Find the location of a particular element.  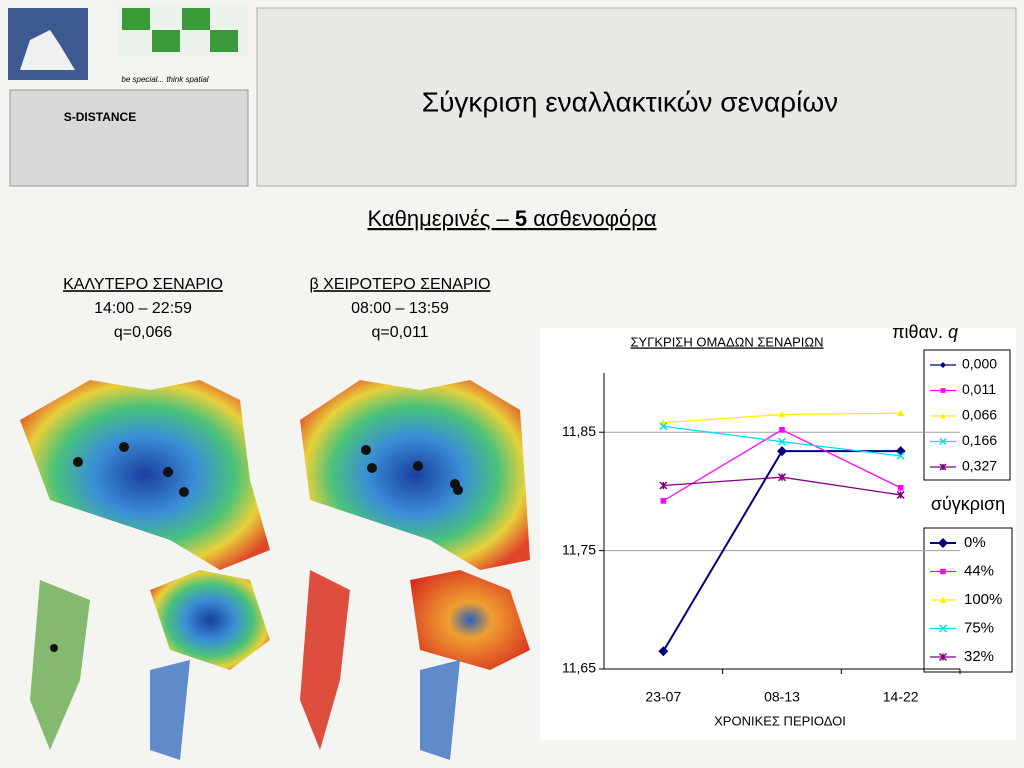

scenario-q: q=0,011 is located at coordinates (399, 332).